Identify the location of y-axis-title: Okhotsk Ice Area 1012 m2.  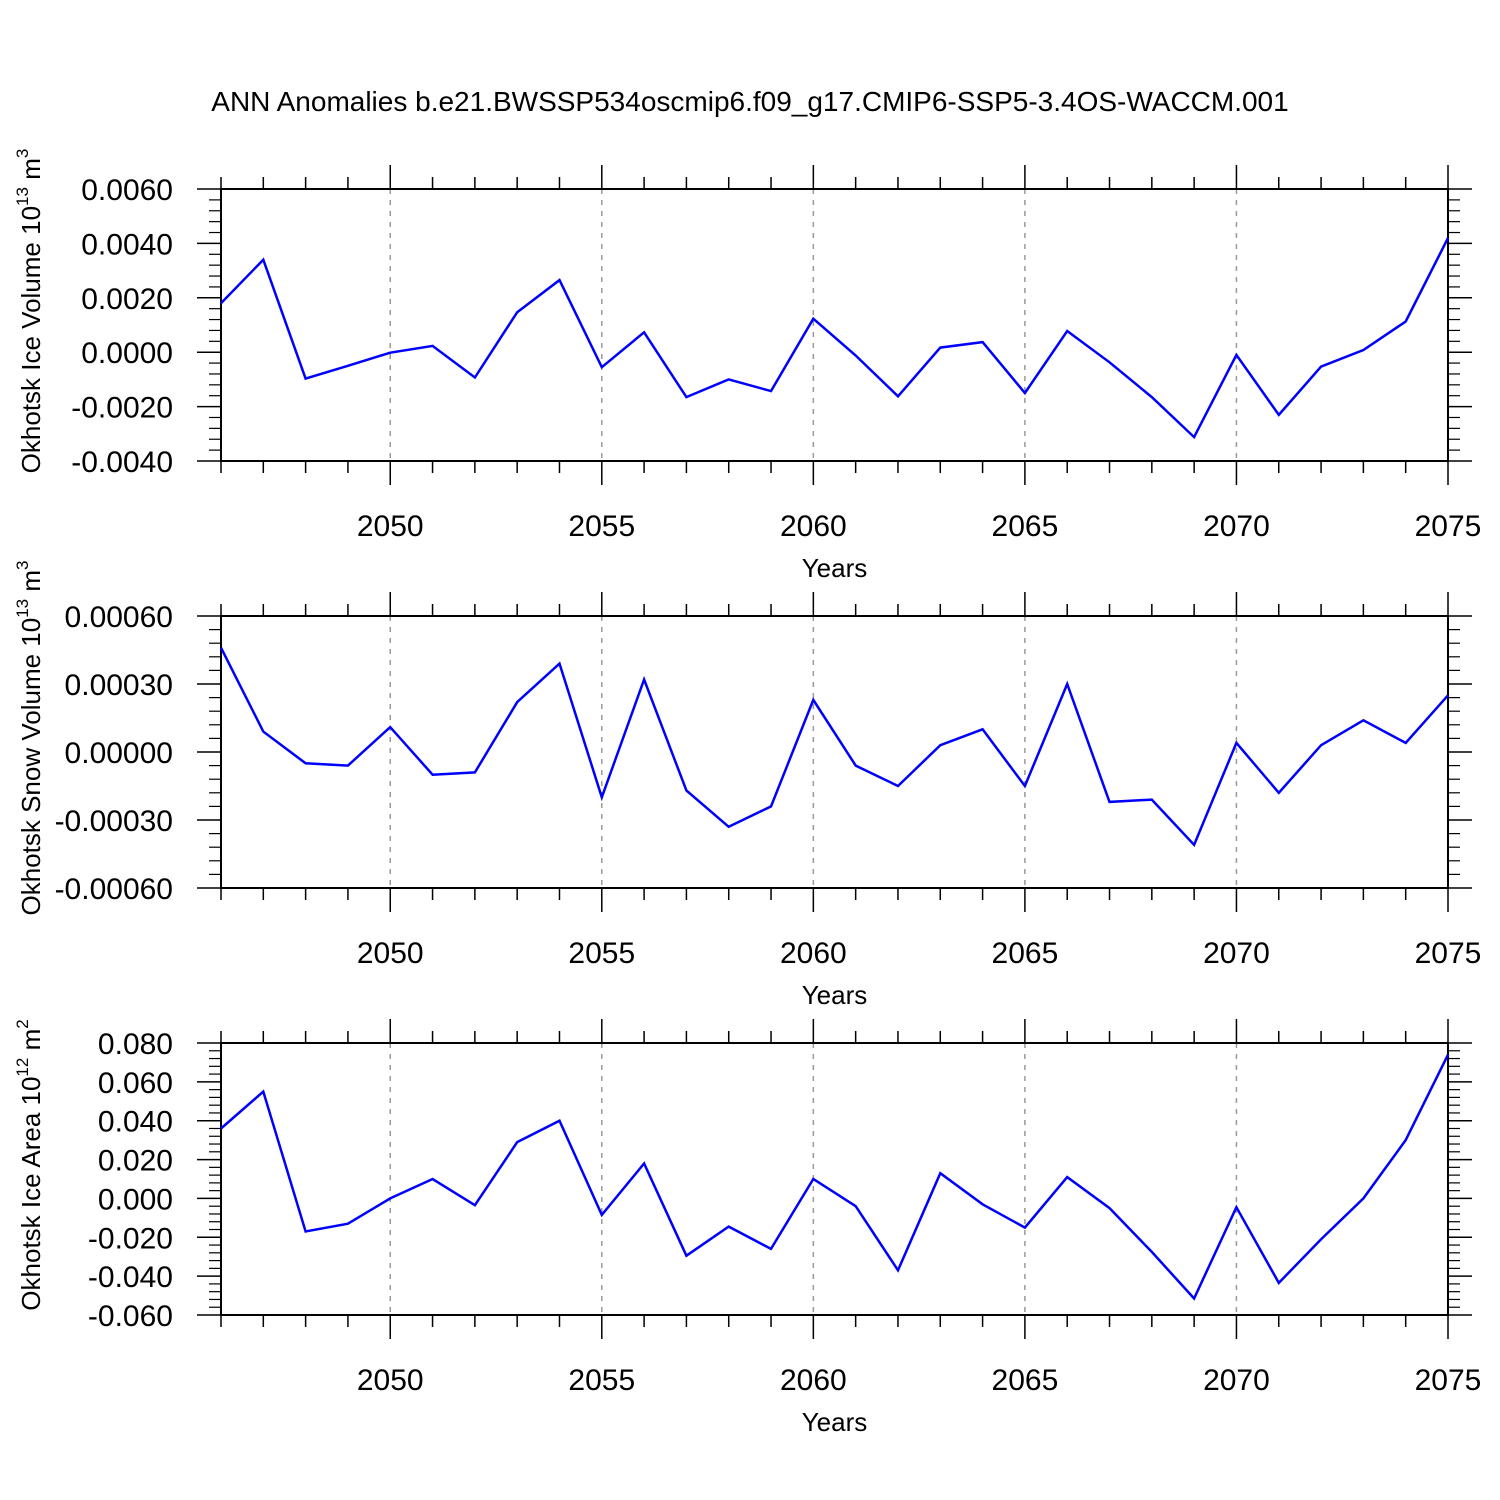
(29, 1164).